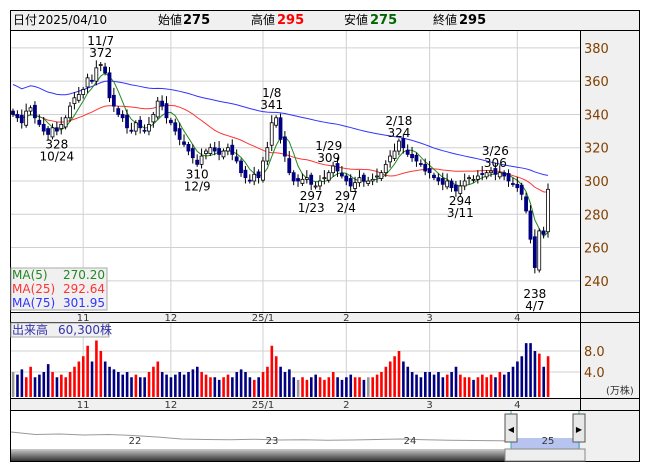 The image size is (653, 470). Describe the element at coordinates (398, 133) in the screenshot. I see `annotation-value: 324` at that location.